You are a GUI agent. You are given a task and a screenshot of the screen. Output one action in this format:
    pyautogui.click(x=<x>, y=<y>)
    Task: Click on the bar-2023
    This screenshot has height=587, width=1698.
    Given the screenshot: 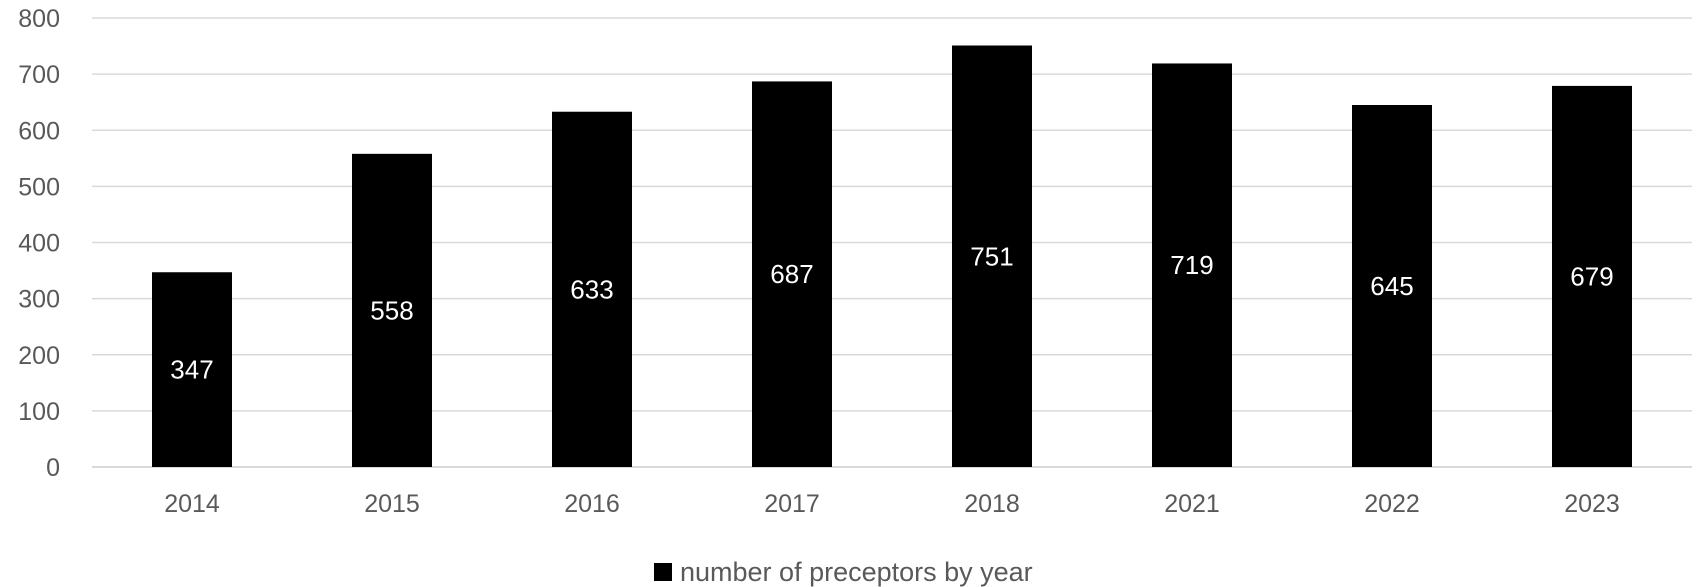 What is the action you would take?
    pyautogui.click(x=1592, y=276)
    